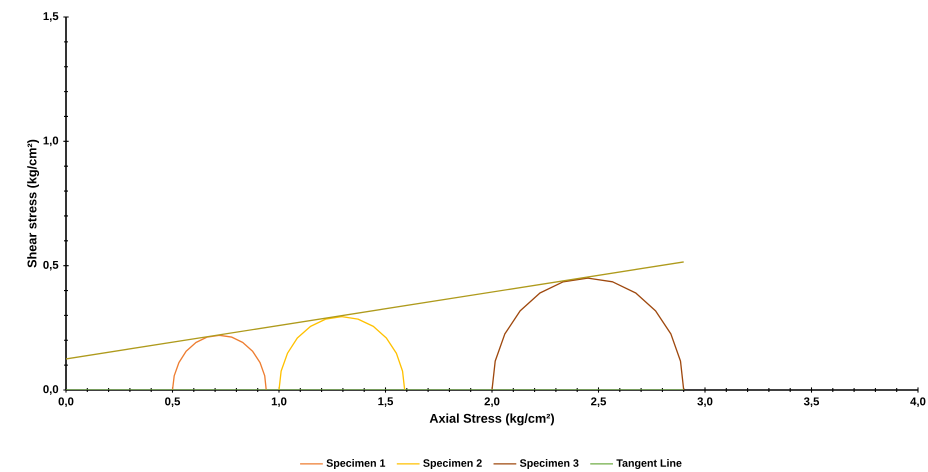  What do you see at coordinates (918, 402) in the screenshot?
I see `x-tick-label: 4,0` at bounding box center [918, 402].